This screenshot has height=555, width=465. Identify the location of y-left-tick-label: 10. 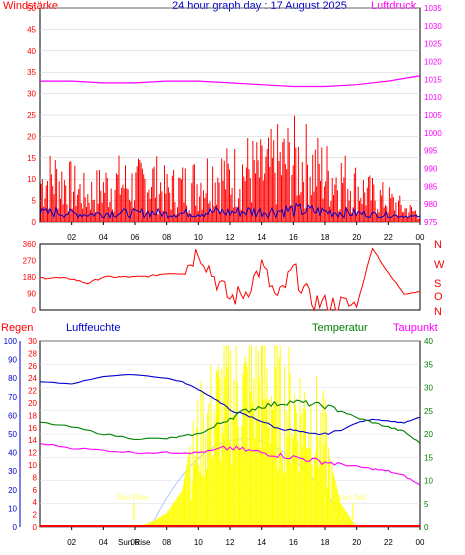
(31, 179).